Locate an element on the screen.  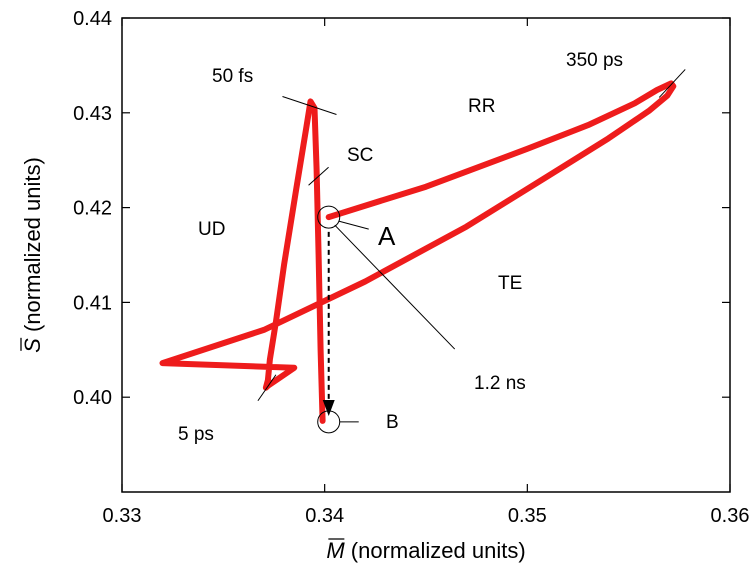
y-tick-label: 0.43 is located at coordinates (92, 114).